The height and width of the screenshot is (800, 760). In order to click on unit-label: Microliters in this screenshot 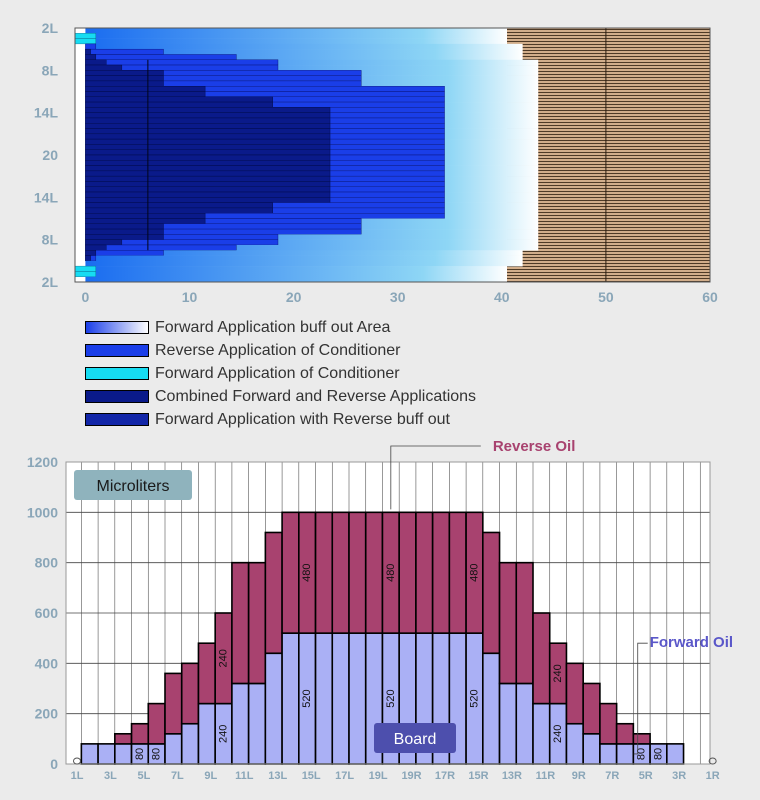, I will do `click(133, 486)`.